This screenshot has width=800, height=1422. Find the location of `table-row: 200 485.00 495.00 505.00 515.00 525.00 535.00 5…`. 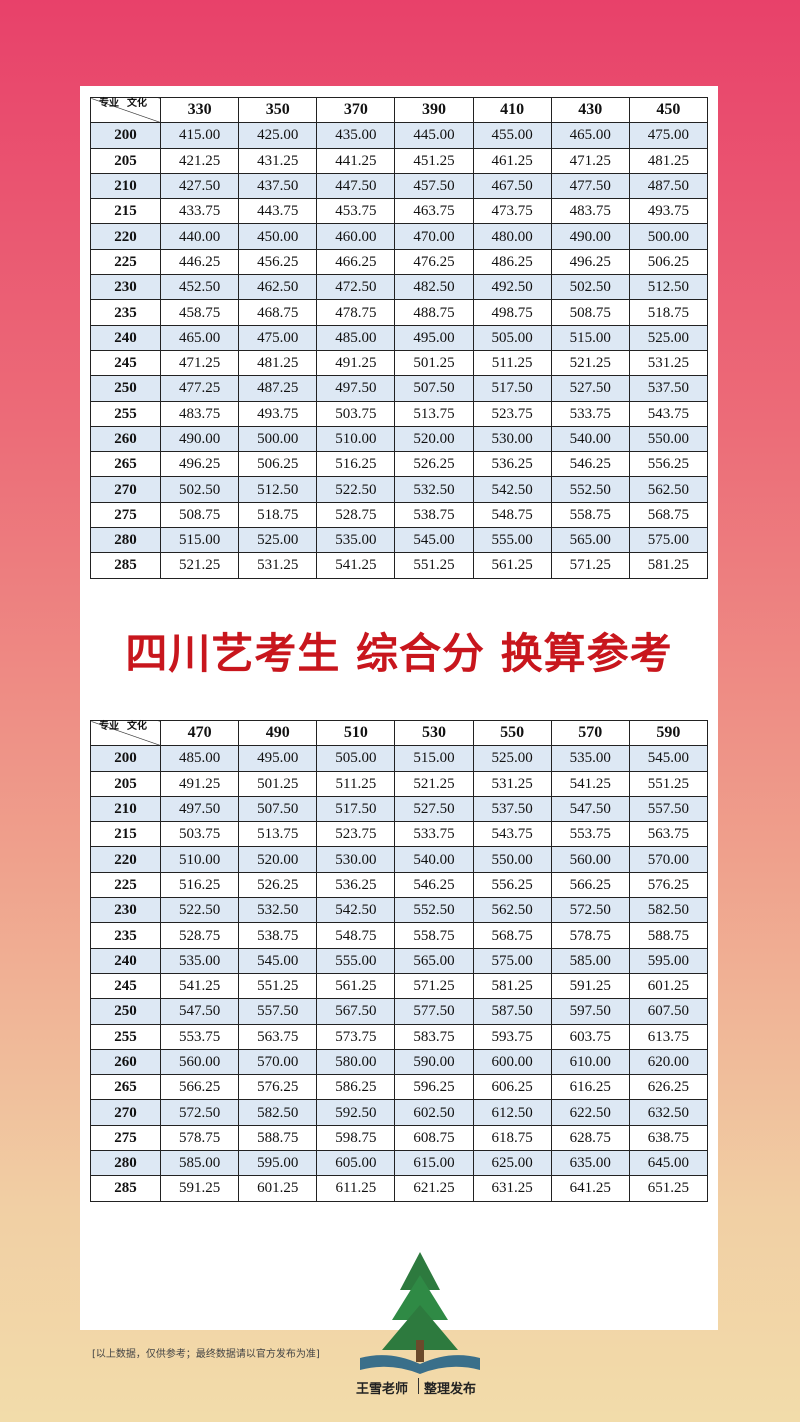

table-row: 200 485.00 495.00 505.00 515.00 525.00 535.00 5… is located at coordinates (399, 758).